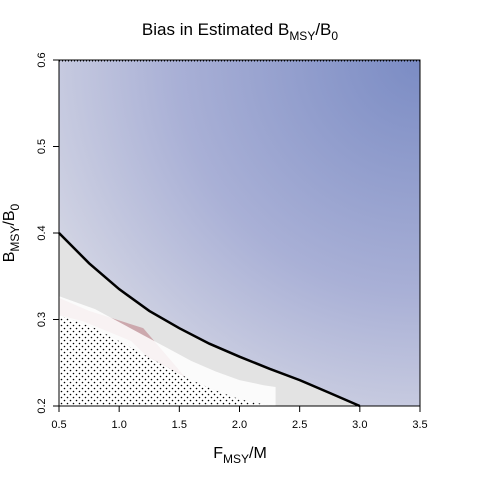 The height and width of the screenshot is (480, 480). Describe the element at coordinates (359, 425) in the screenshot. I see `x-tick-label: 3.0` at that location.